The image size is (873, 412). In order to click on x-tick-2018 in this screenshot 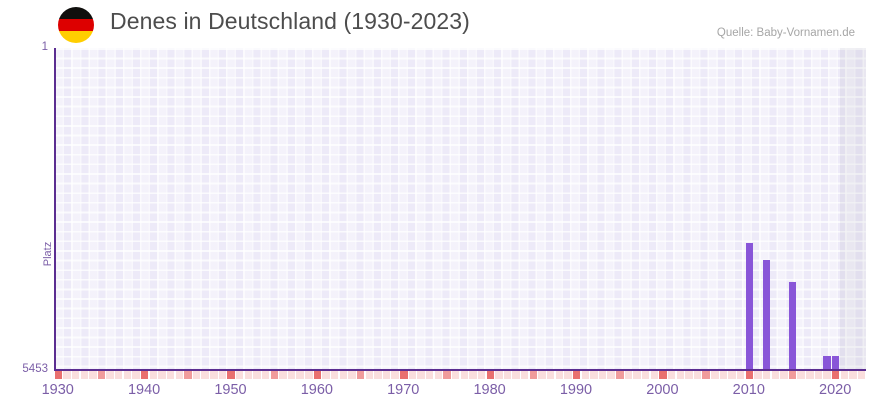, I will do `click(818, 375)`.